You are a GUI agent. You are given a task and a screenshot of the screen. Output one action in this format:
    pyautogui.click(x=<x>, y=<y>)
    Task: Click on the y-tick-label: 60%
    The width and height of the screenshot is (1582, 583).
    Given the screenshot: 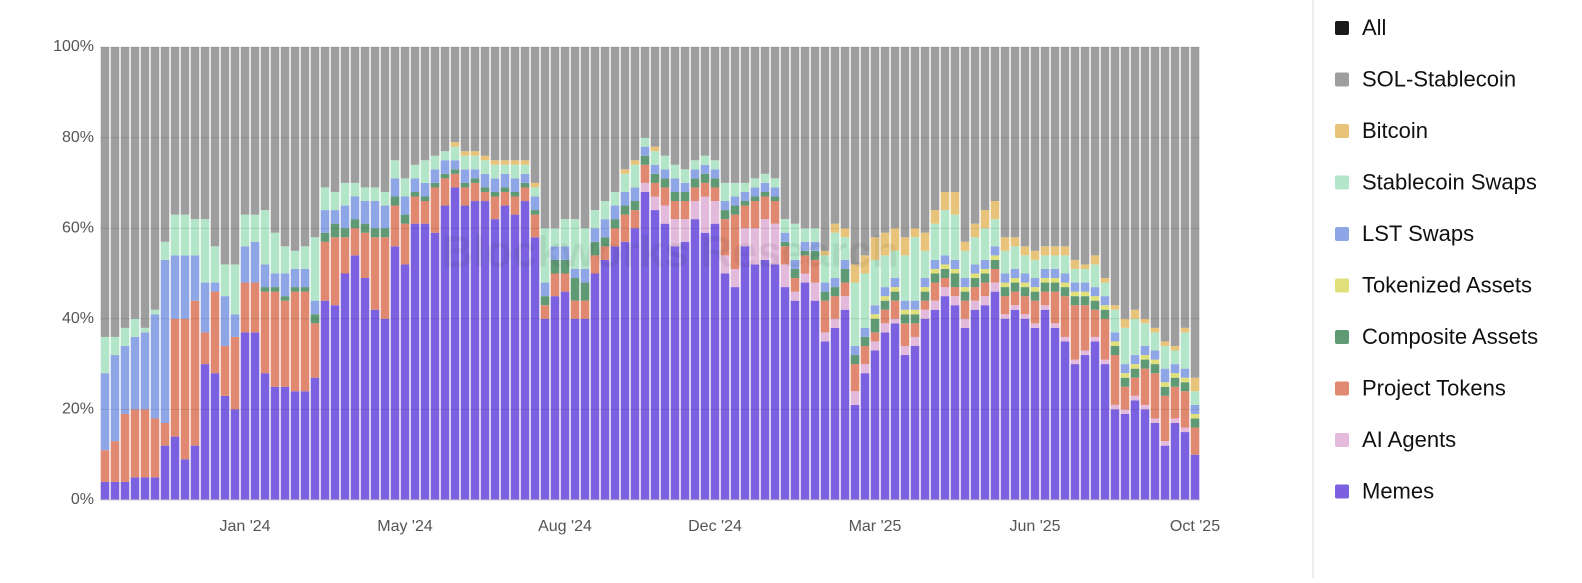 What is the action you would take?
    pyautogui.click(x=78, y=227)
    